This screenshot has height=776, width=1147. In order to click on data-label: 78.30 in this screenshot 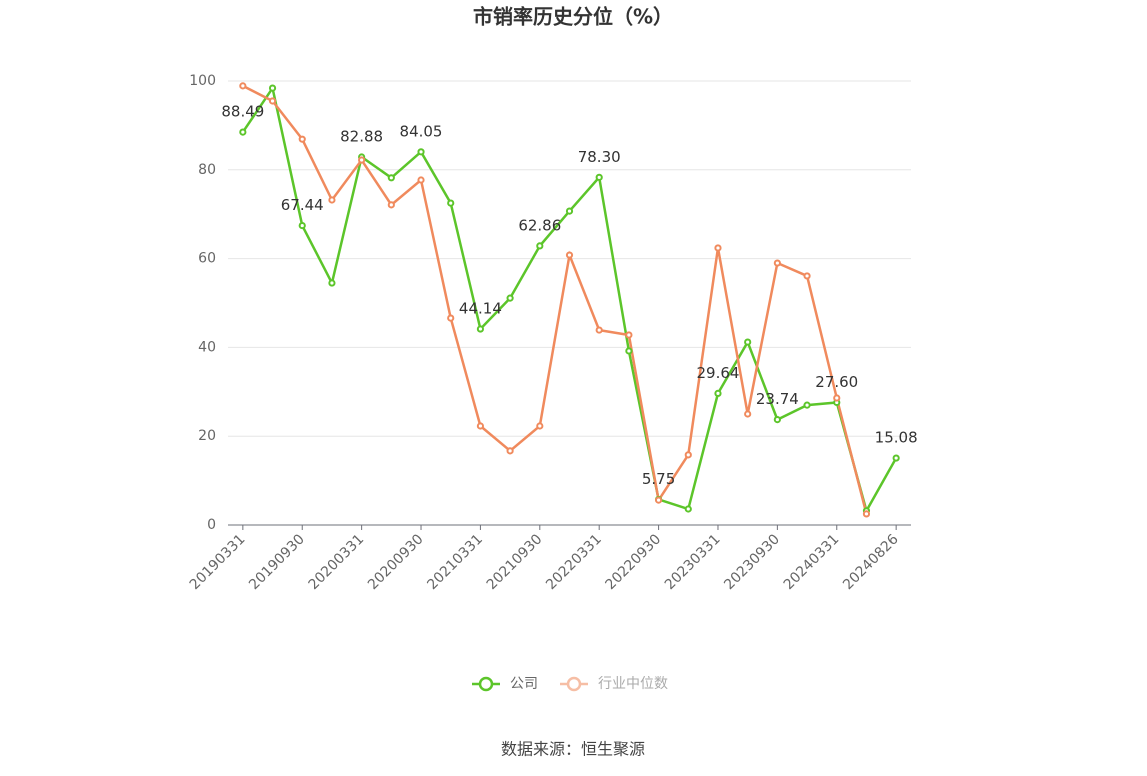, I will do `click(599, 157)`.